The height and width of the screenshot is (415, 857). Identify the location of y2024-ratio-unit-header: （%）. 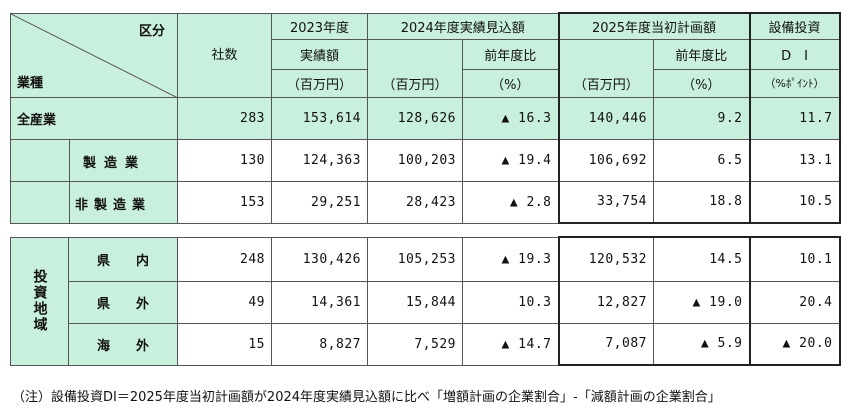
(510, 83).